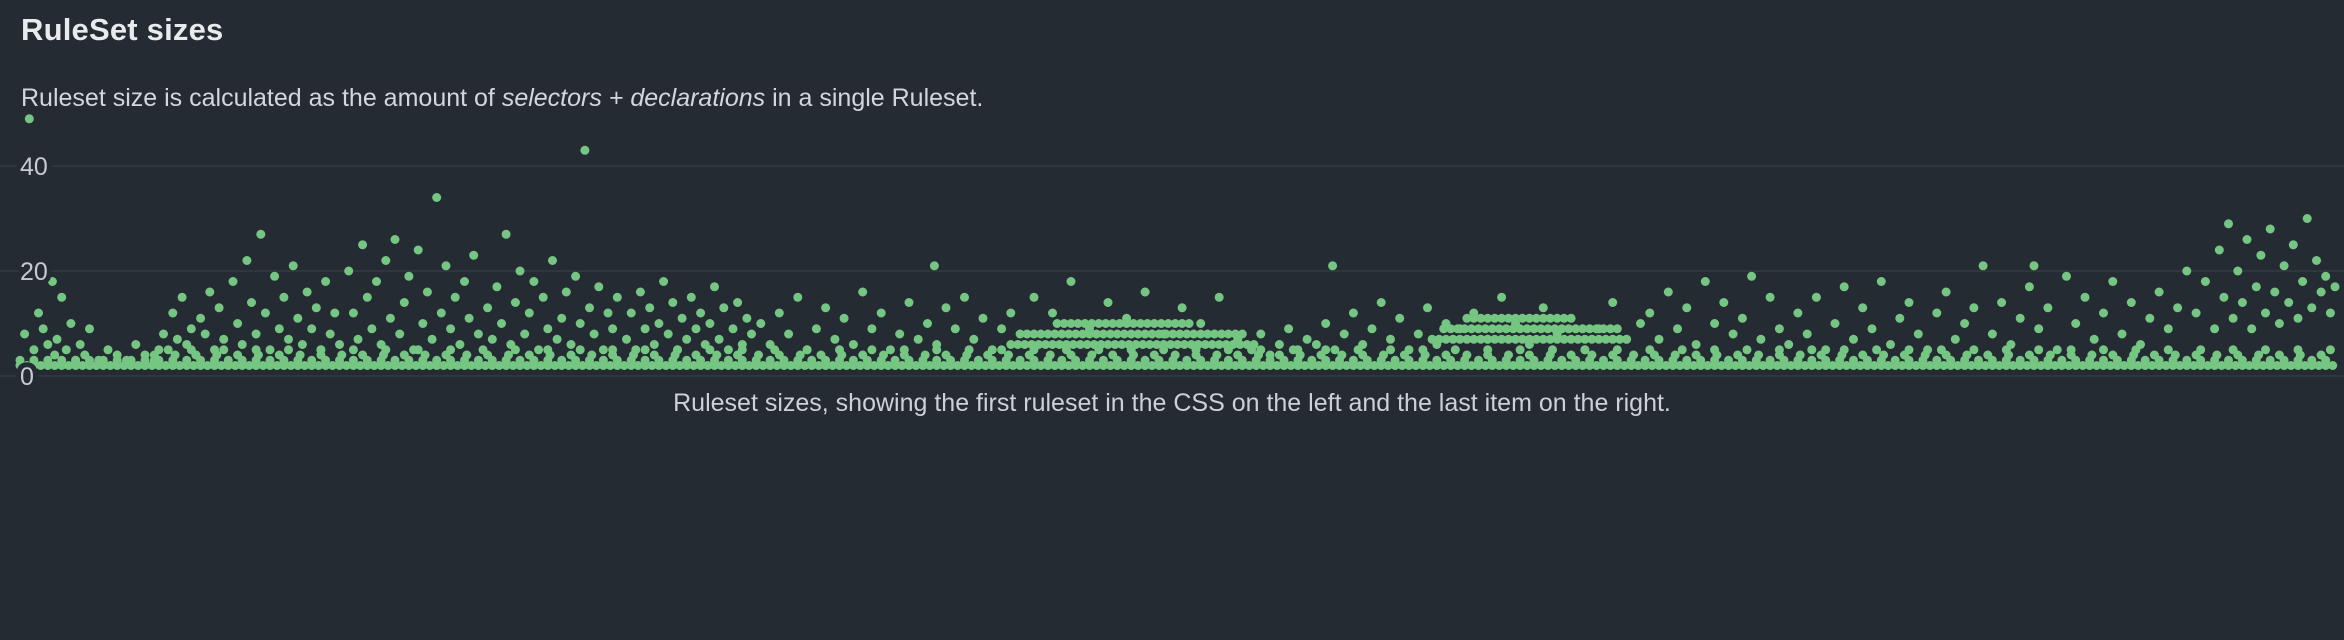 The image size is (2344, 640). I want to click on subtitle-italic: selectors + declarations, so click(633, 98).